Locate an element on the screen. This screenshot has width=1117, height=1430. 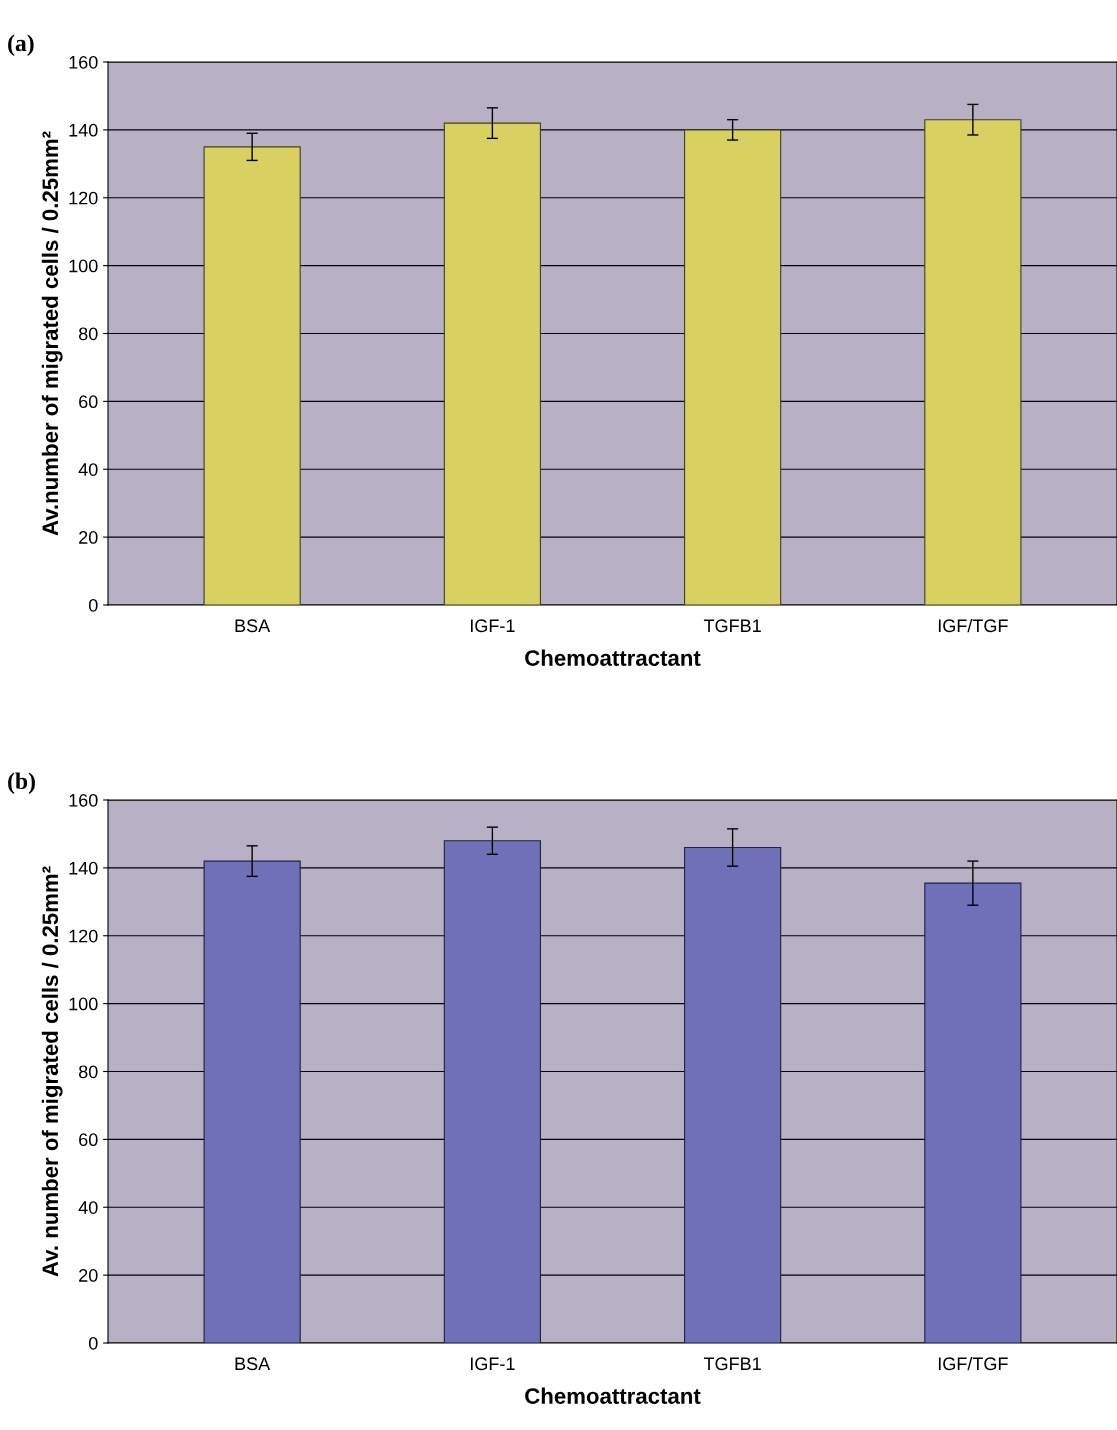
chart-title: (b) is located at coordinates (21, 783).